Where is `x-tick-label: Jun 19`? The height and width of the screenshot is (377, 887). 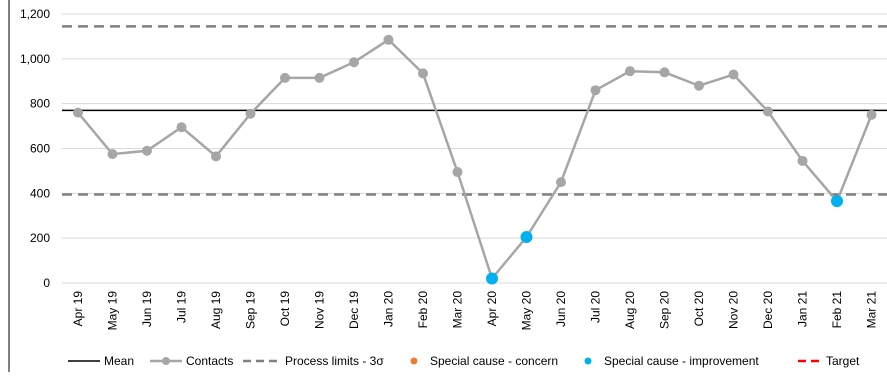
x-tick-label: Jun 19 is located at coordinates (147, 309).